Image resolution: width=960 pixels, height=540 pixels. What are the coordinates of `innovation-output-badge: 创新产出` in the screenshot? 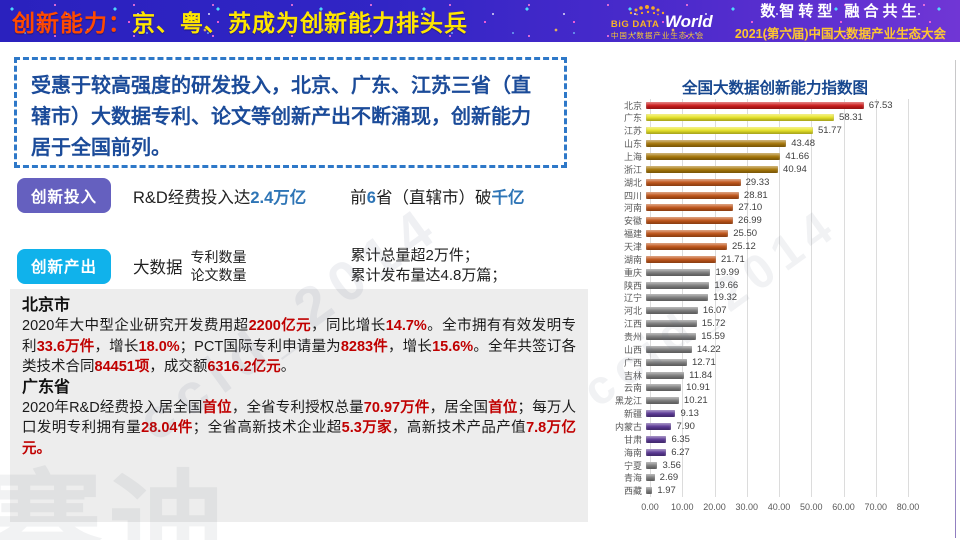 It's located at (64, 266).